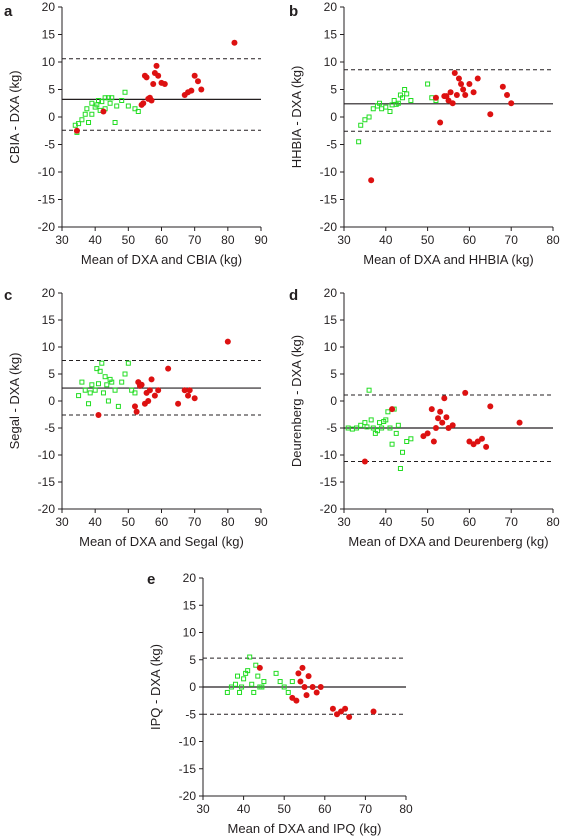 Image resolution: width=564 pixels, height=839 pixels. Describe the element at coordinates (285, 809) in the screenshot. I see `x-tick-label: 50` at that location.